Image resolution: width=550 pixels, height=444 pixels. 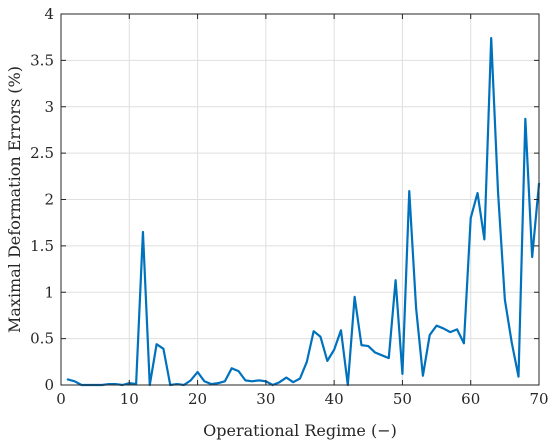 What do you see at coordinates (61, 399) in the screenshot?
I see `x-tick-label: 0` at bounding box center [61, 399].